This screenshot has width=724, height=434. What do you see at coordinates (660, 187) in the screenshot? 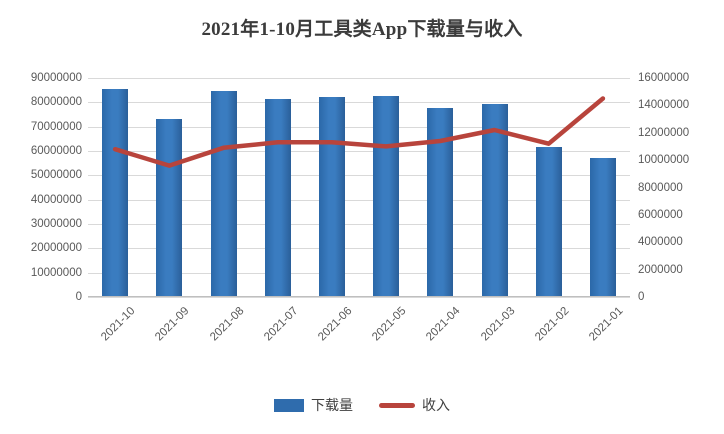
I see `y-axis-right-tick: 8000000` at bounding box center [660, 187].